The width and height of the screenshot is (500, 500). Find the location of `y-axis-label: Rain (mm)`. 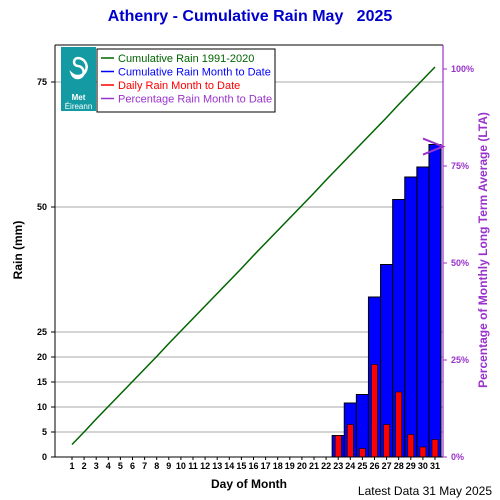

y-axis-label: Rain (mm) is located at coordinates (18, 250).